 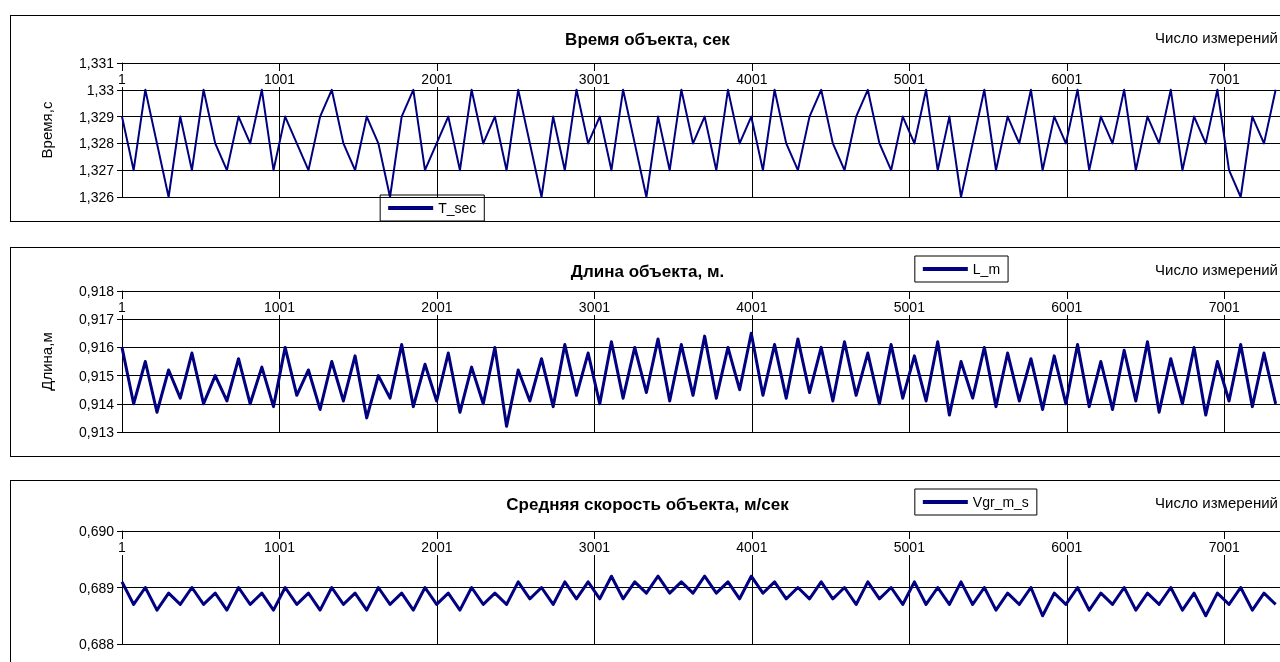 What do you see at coordinates (96, 319) in the screenshot?
I see `y-tick-label: 0,917` at bounding box center [96, 319].